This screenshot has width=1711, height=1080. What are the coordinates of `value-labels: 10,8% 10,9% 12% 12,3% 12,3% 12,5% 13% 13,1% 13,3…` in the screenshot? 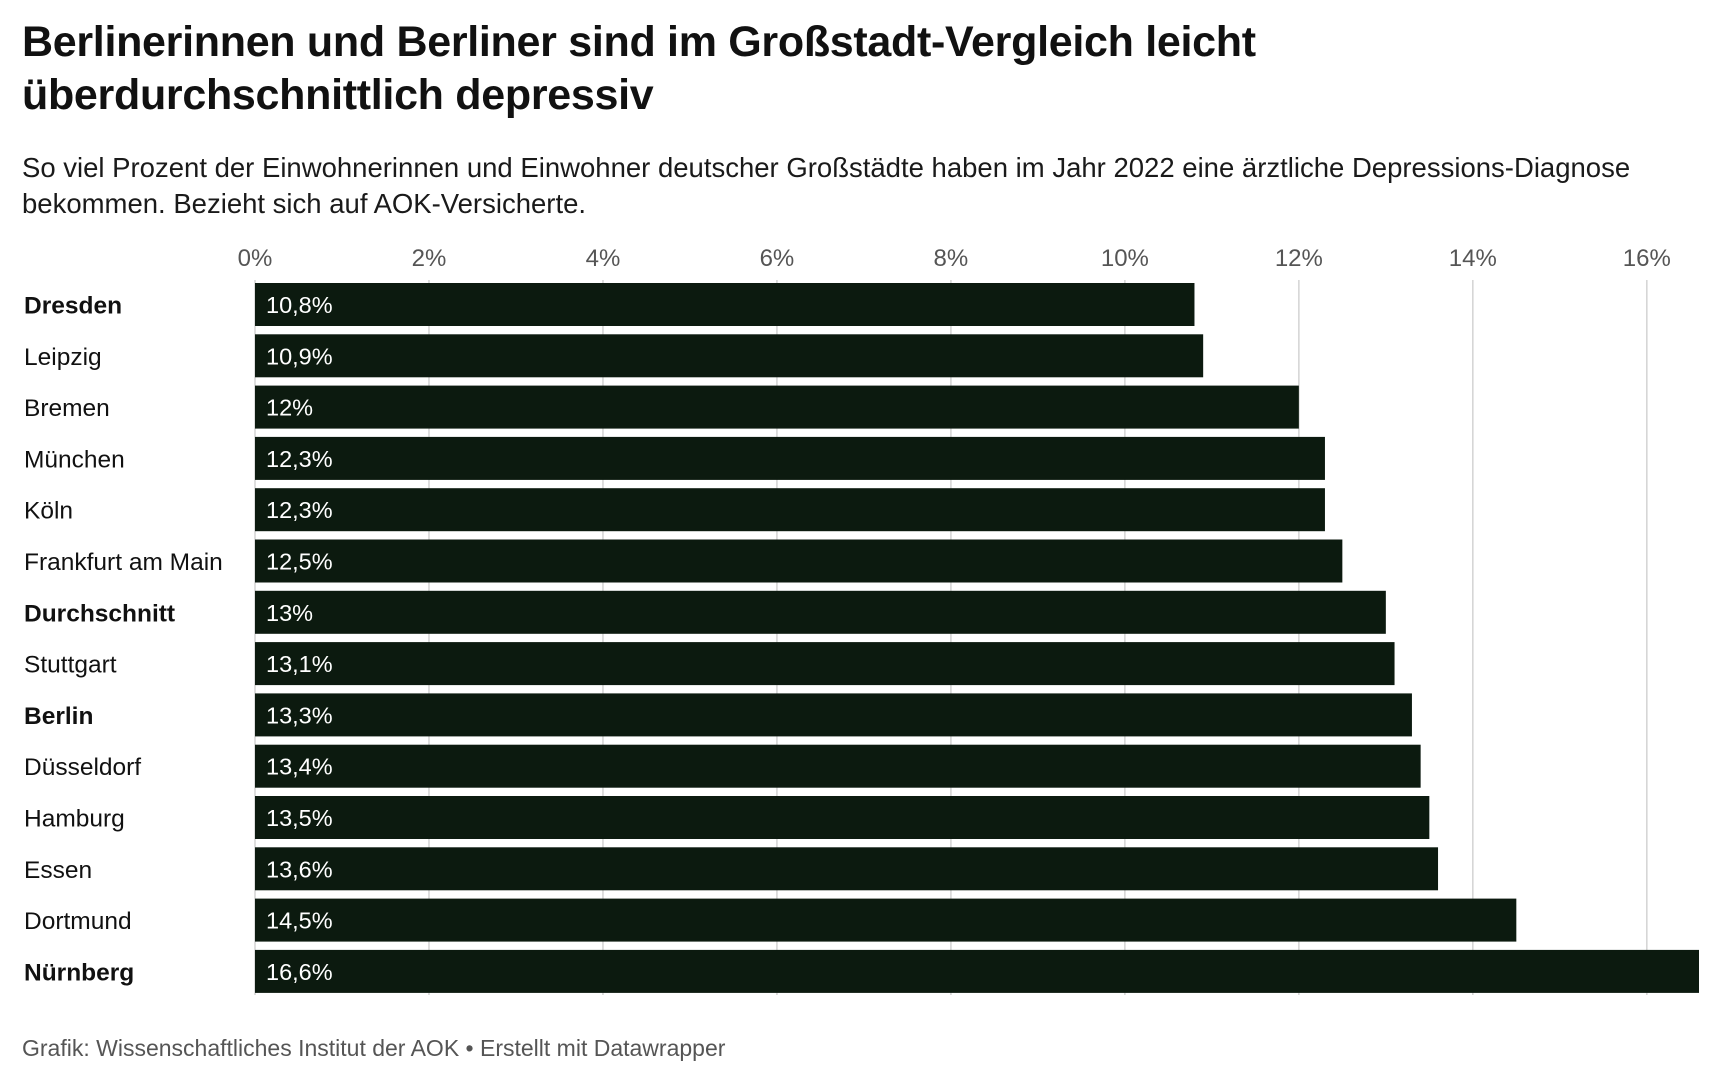 It's located at (299, 638).